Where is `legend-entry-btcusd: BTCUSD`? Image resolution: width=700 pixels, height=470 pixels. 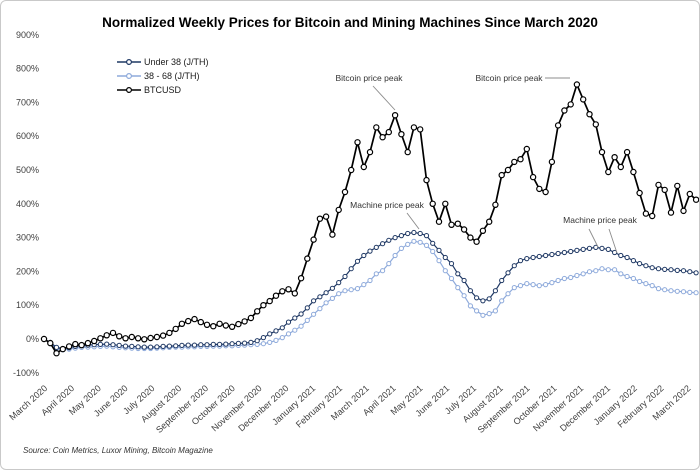 legend-entry-btcusd: BTCUSD is located at coordinates (149, 90).